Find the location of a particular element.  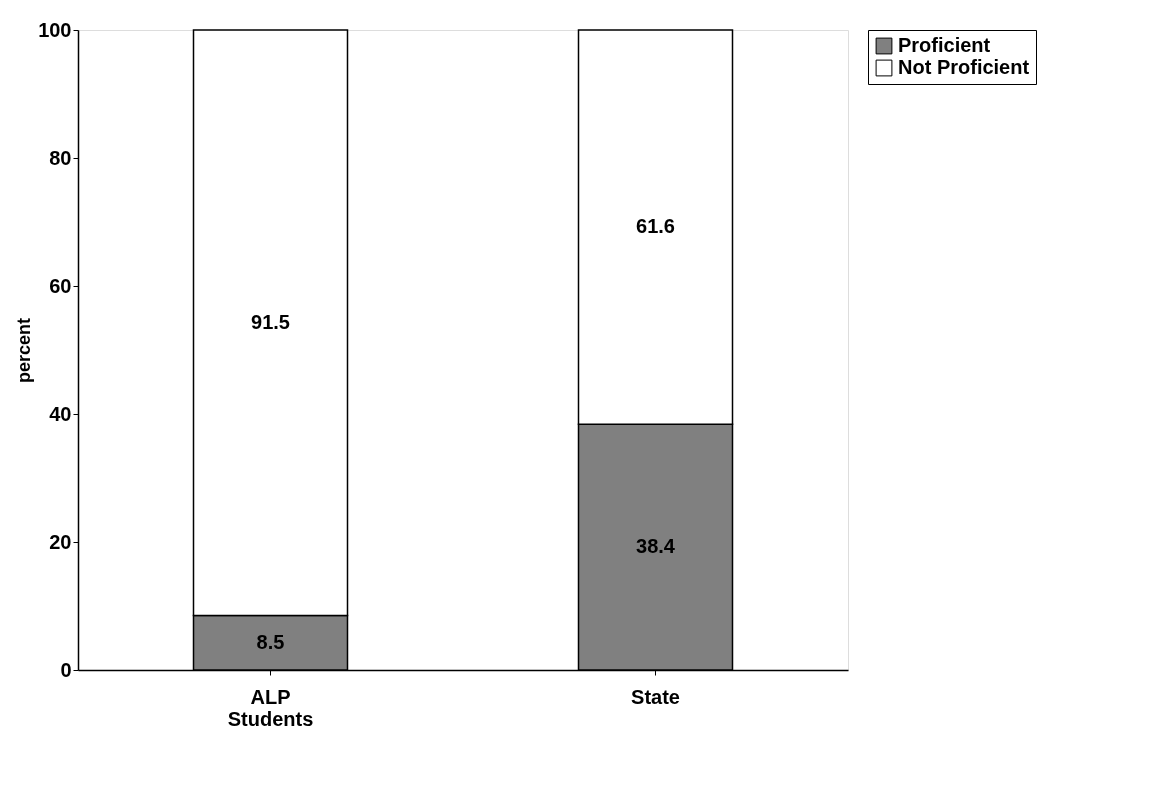

legend-label: Proficient is located at coordinates (944, 45).